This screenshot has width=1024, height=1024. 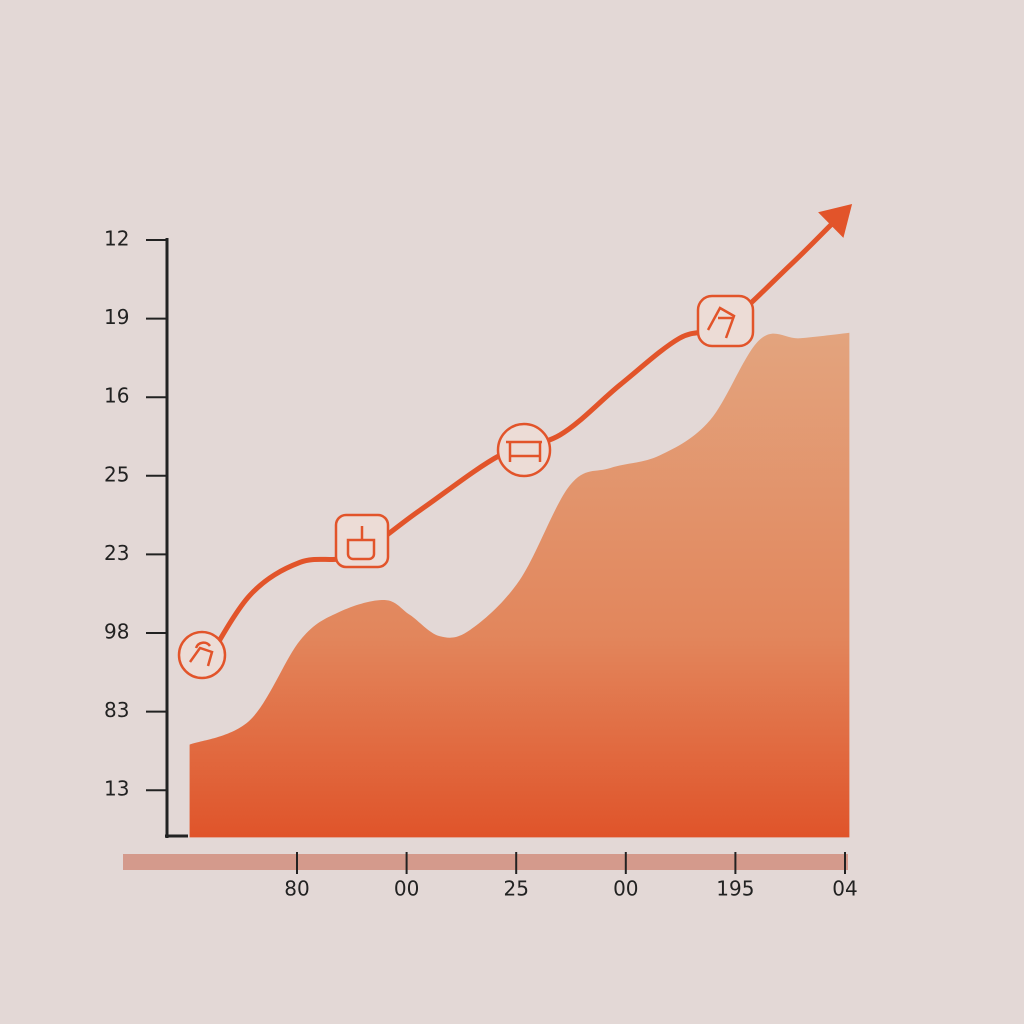 What do you see at coordinates (116, 789) in the screenshot?
I see `y-tick-label: 13` at bounding box center [116, 789].